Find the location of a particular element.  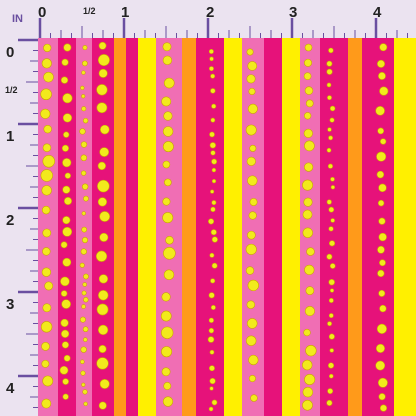

top-ruler-label: 4 is located at coordinates (377, 12).